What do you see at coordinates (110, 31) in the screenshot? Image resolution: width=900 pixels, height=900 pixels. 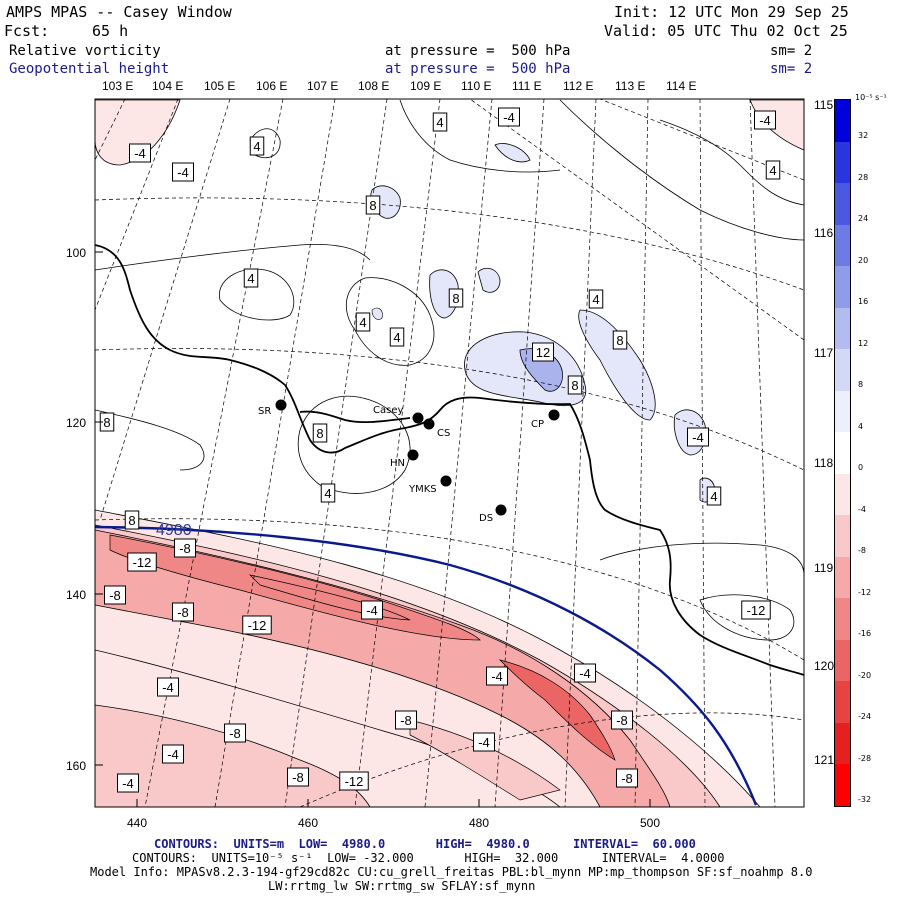 I see `forecast-hours: 65 h` at bounding box center [110, 31].